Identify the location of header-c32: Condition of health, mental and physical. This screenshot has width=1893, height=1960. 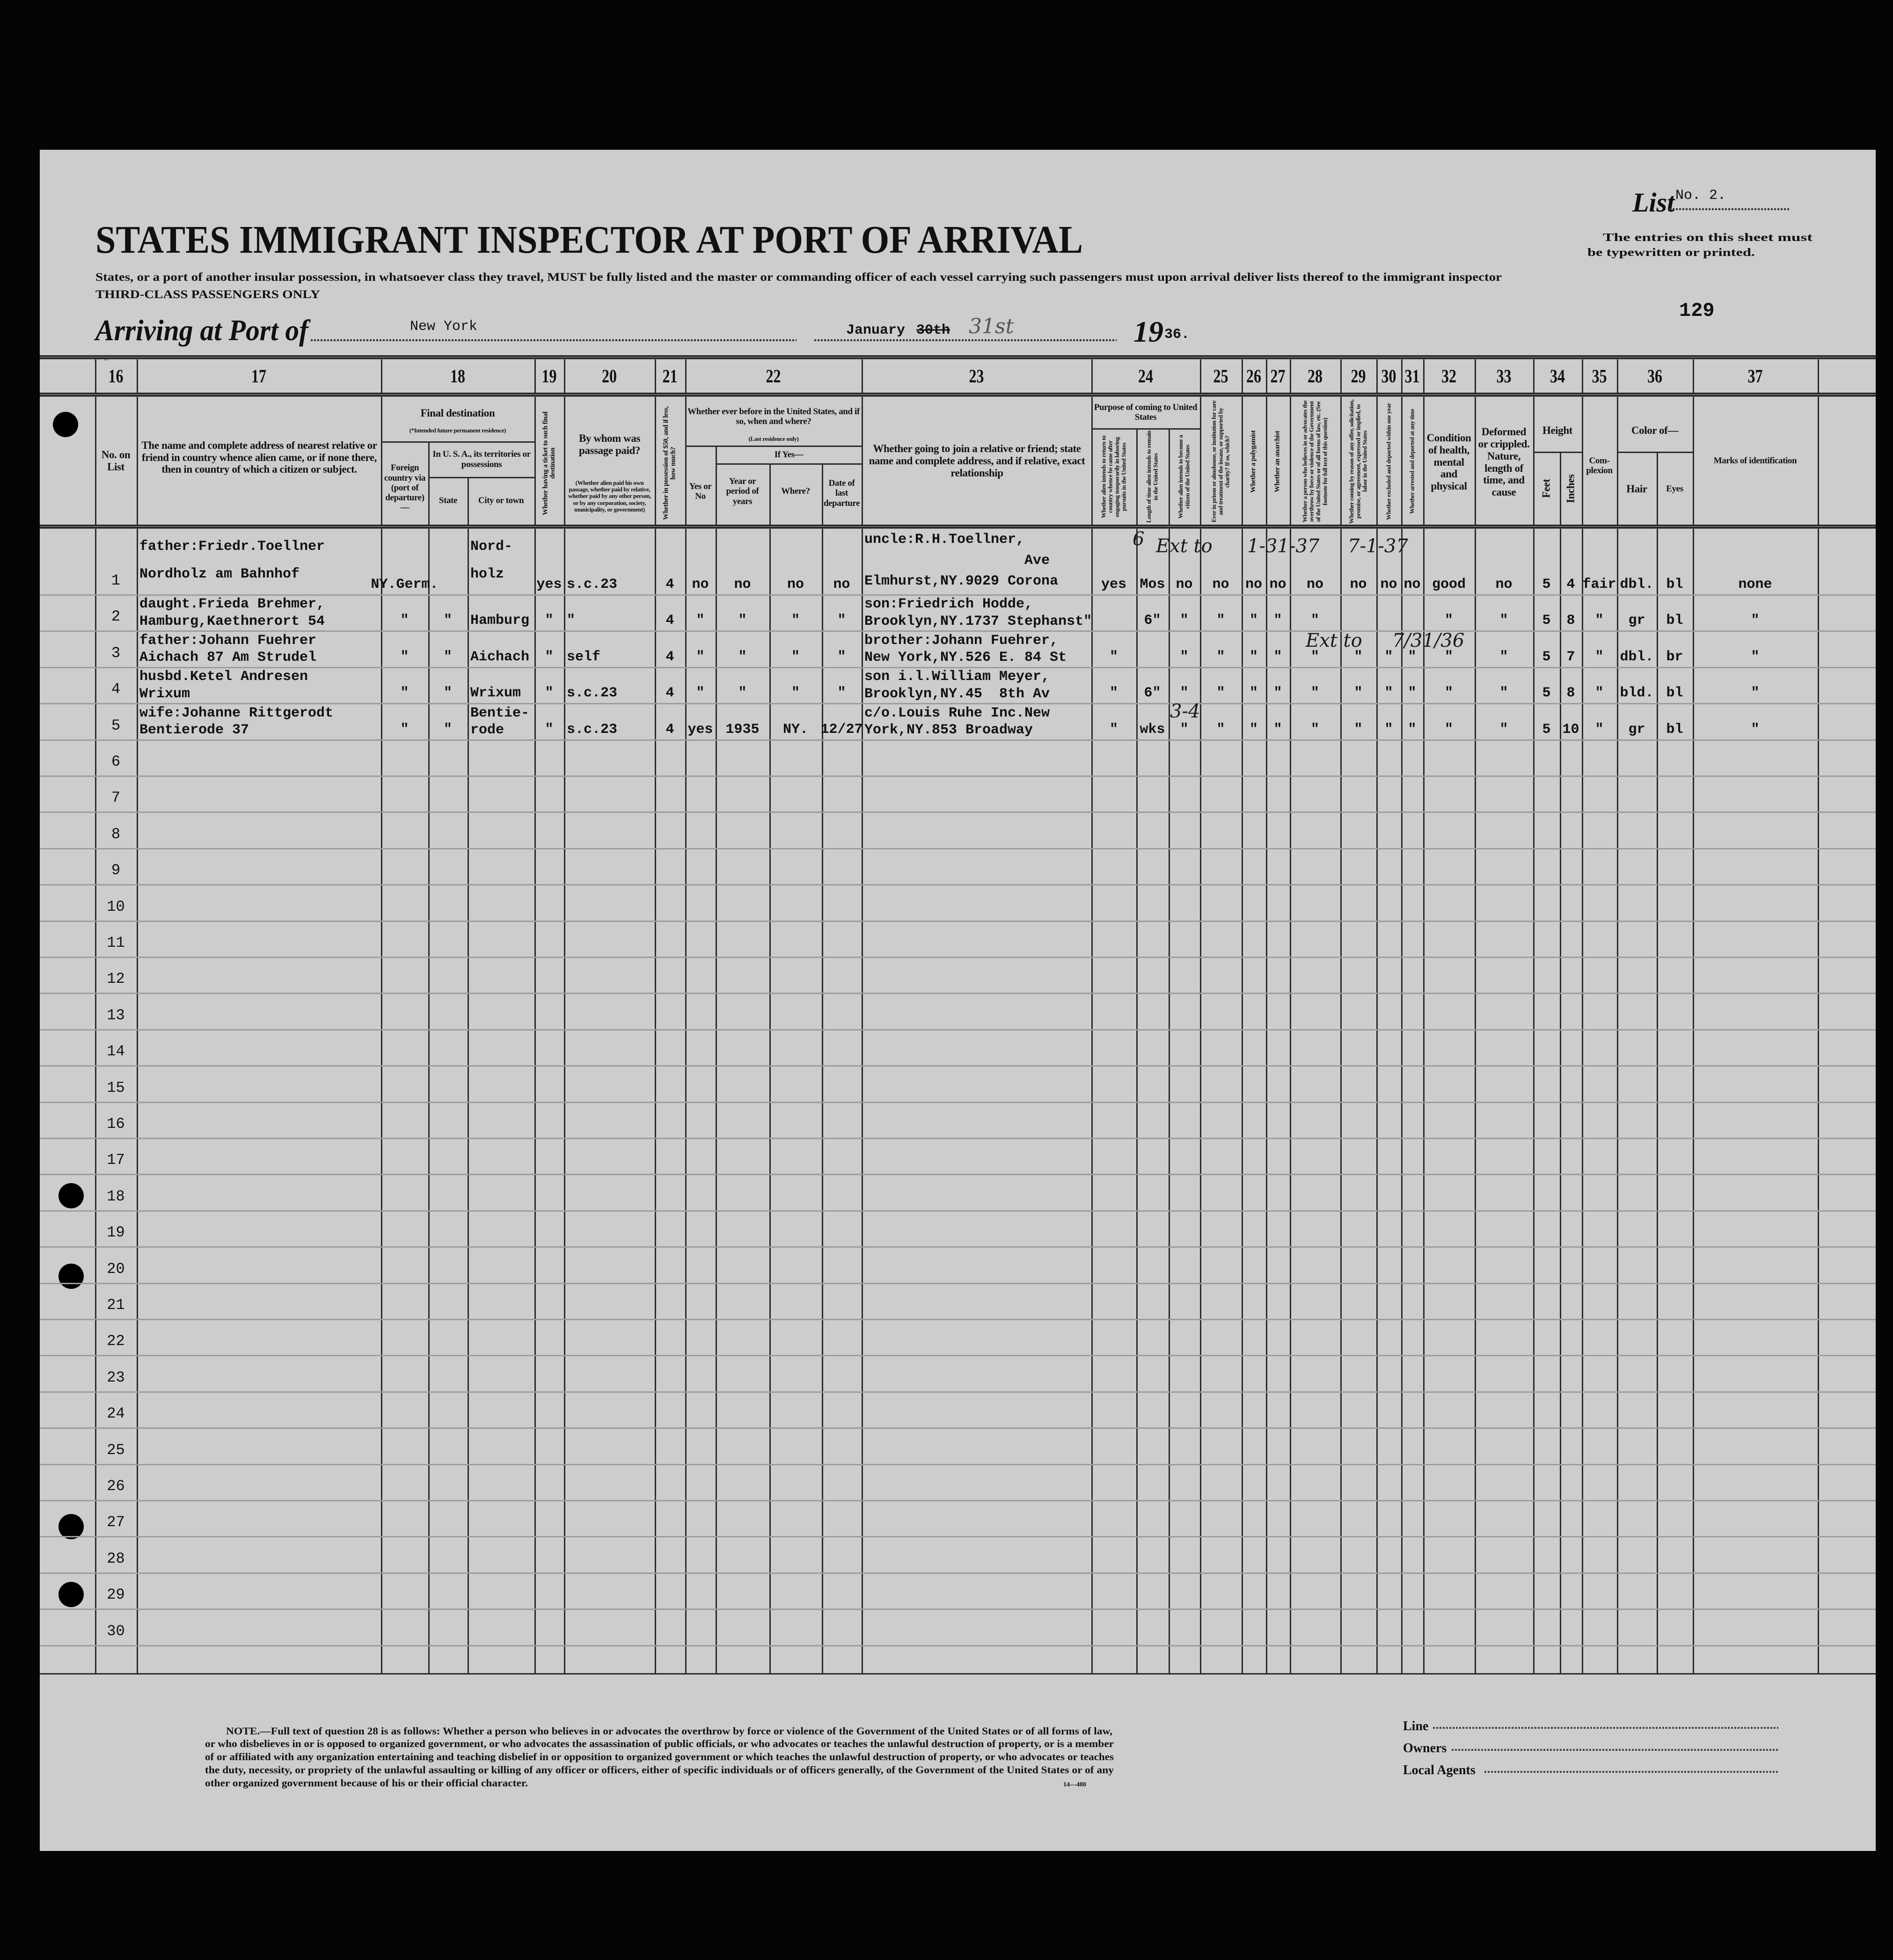
(1449, 462).